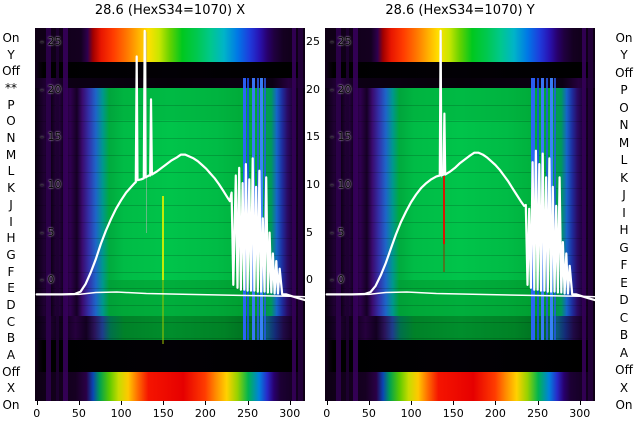  Describe the element at coordinates (624, 335) in the screenshot. I see `plane-label-b: B` at that location.